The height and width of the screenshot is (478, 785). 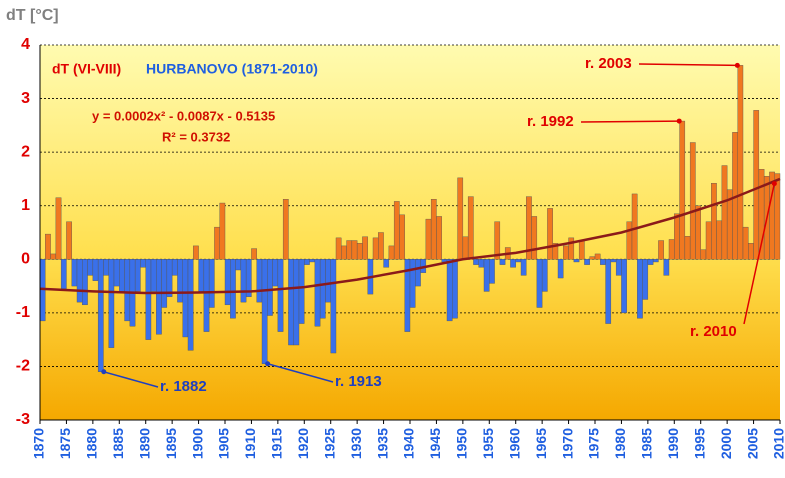 What do you see at coordinates (224, 443) in the screenshot?
I see `x-tick-label: 1905` at bounding box center [224, 443].